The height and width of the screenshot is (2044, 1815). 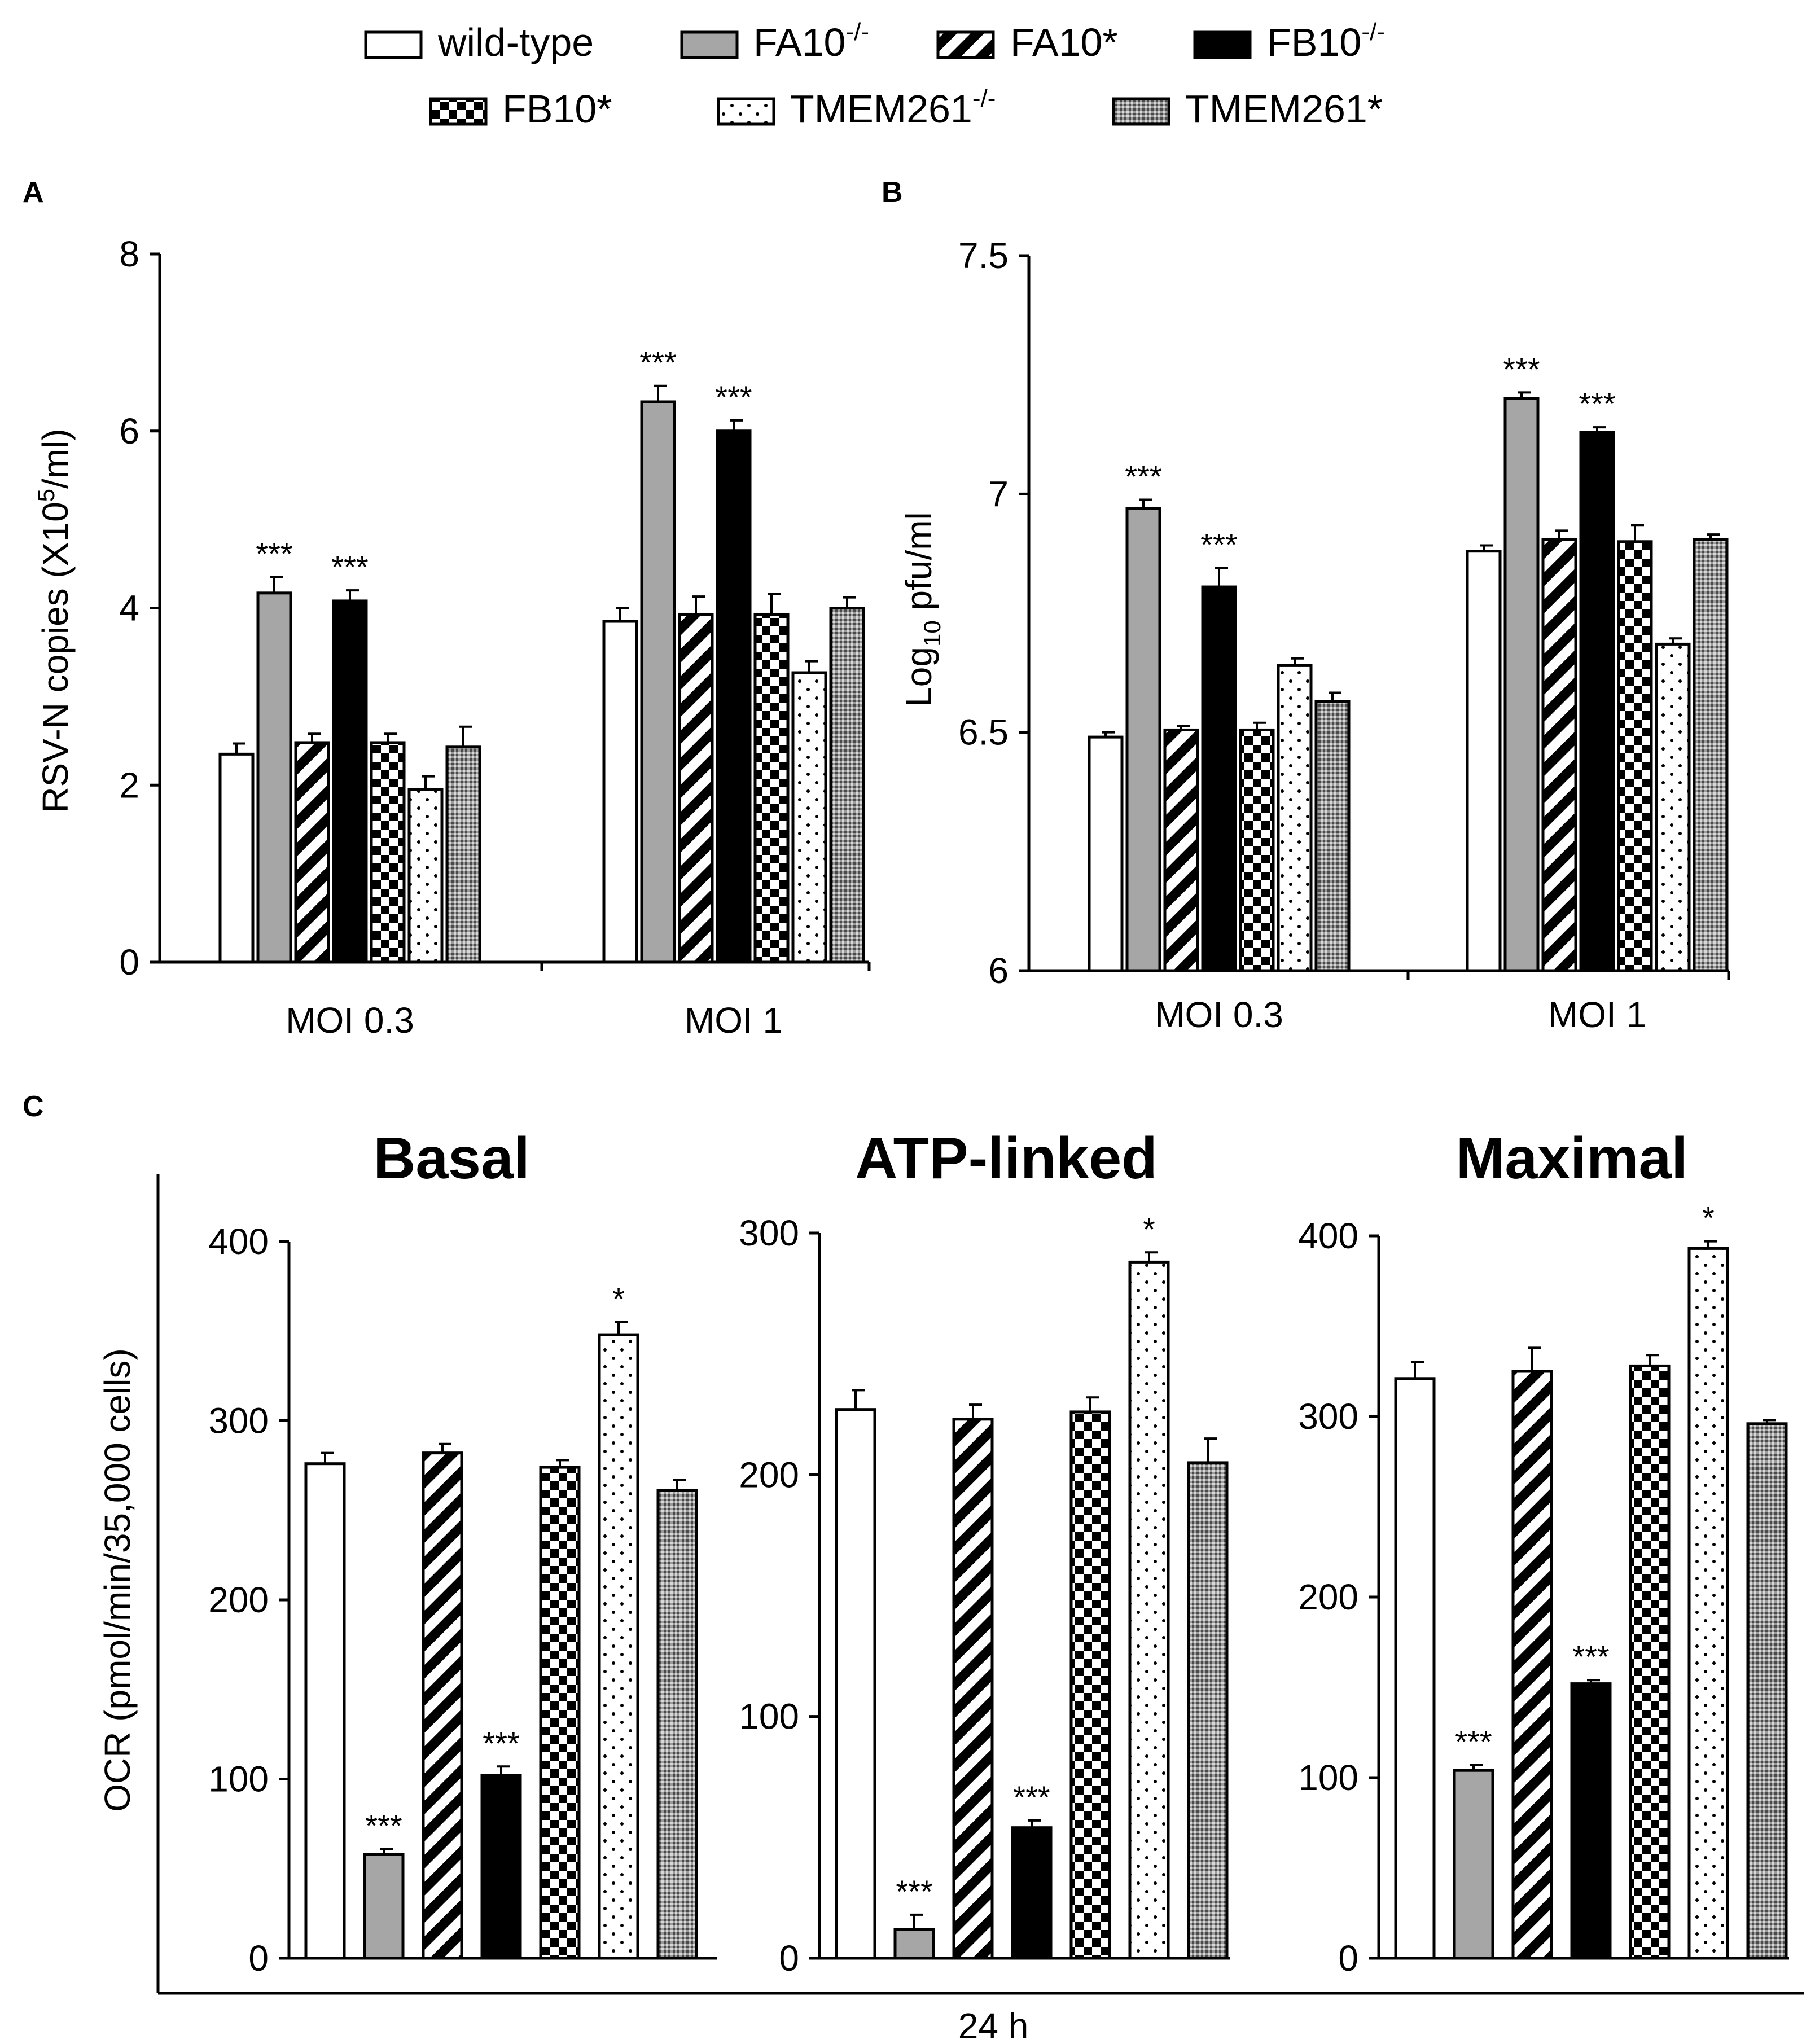 I want to click on y-tick-label: 6.5, so click(x=983, y=732).